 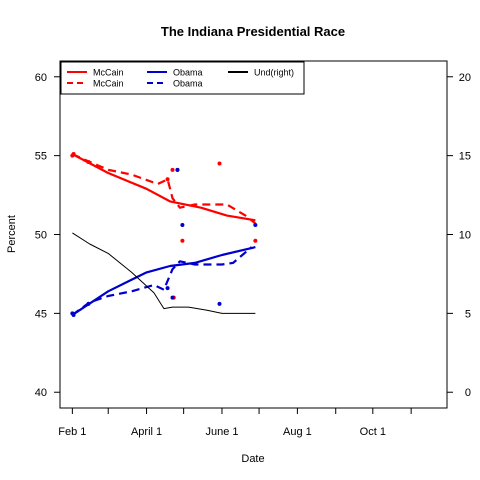 I want to click on x-tick-label: April 1, so click(x=146, y=432).